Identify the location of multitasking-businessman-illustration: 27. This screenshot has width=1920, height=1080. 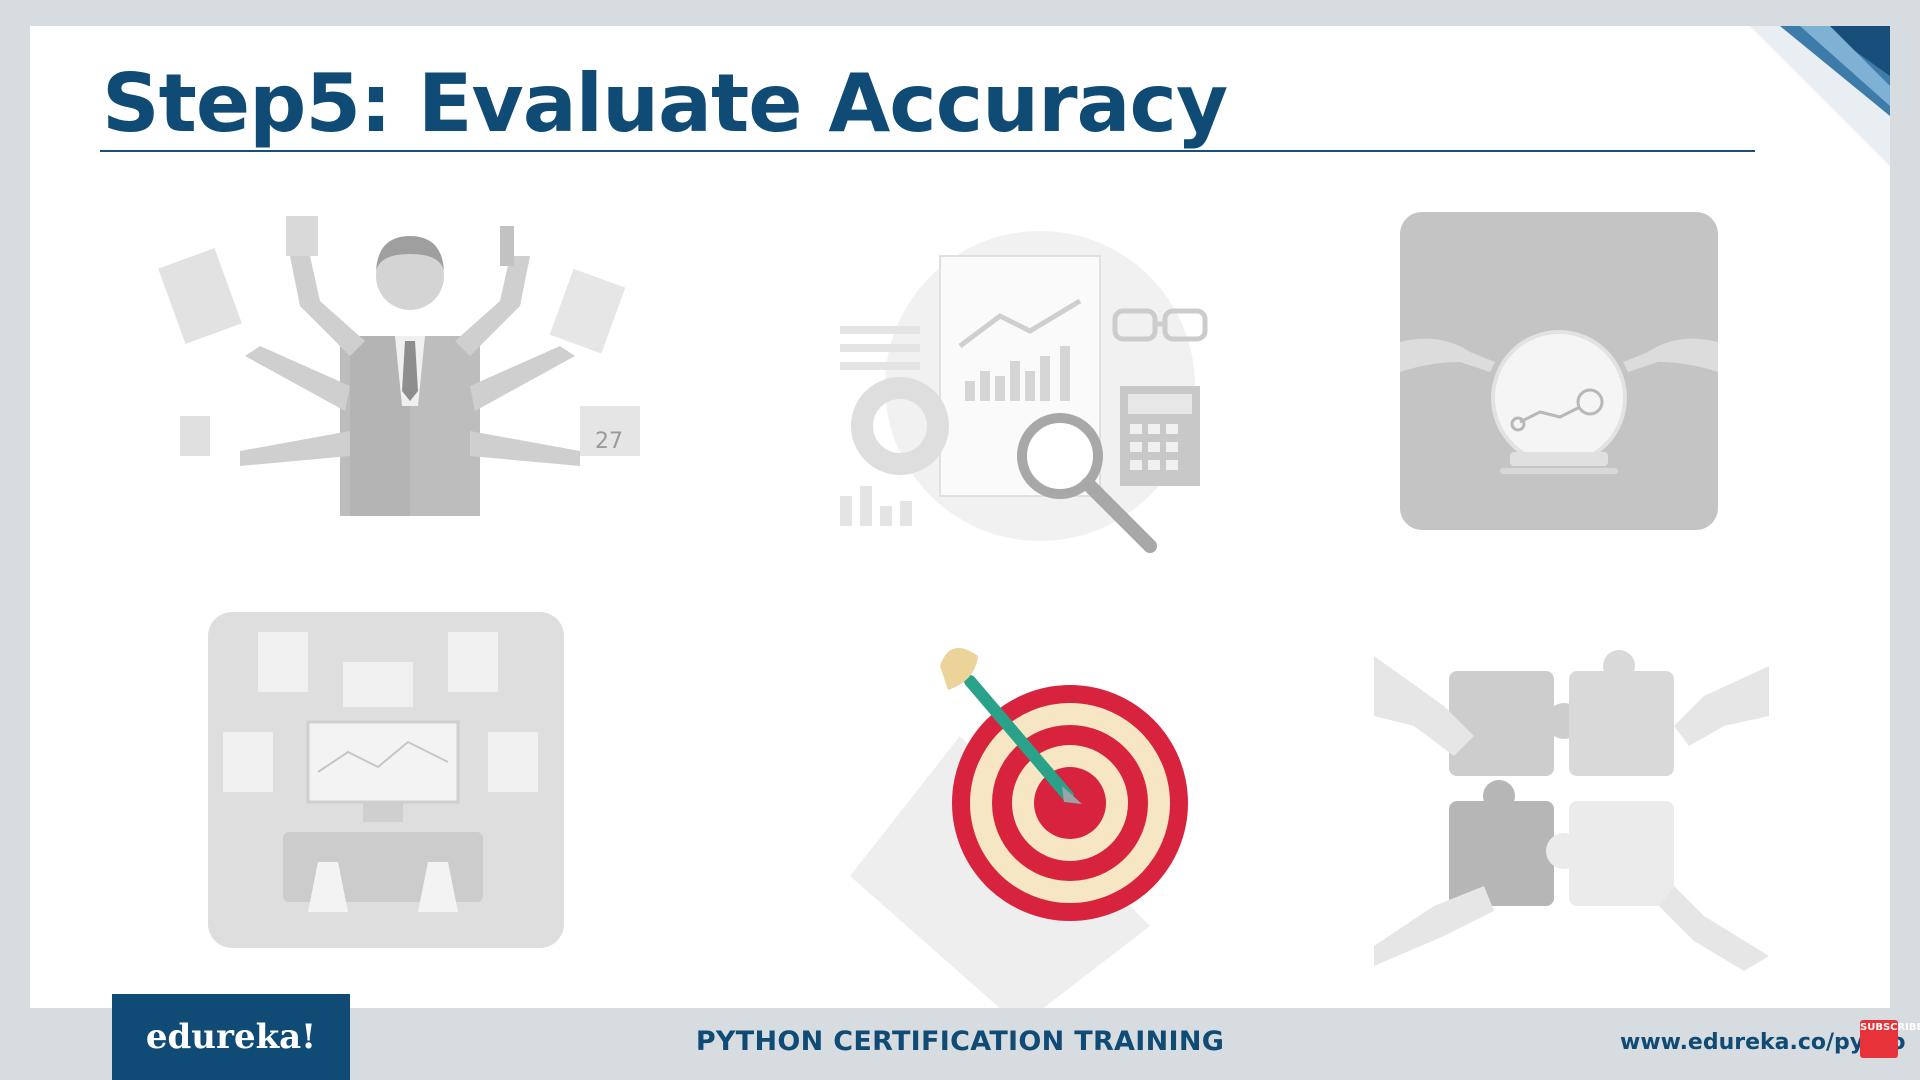
(400, 366).